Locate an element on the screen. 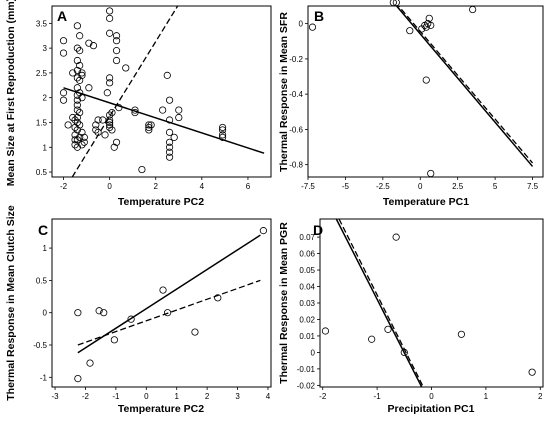  panel-d-xtick-label: 1 is located at coordinates (486, 396).